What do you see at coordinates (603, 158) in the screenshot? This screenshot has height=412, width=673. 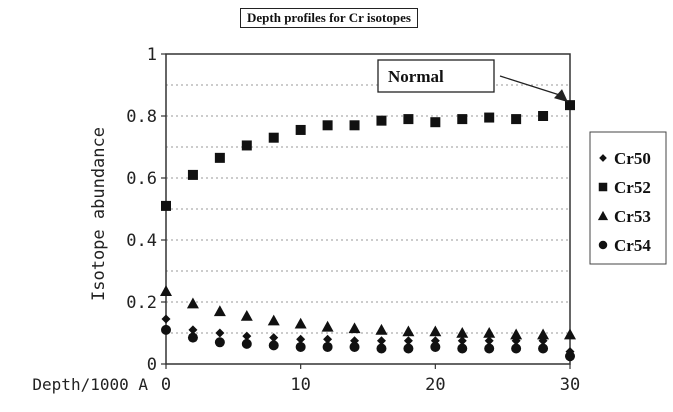 I see `legend-marker-cr50` at bounding box center [603, 158].